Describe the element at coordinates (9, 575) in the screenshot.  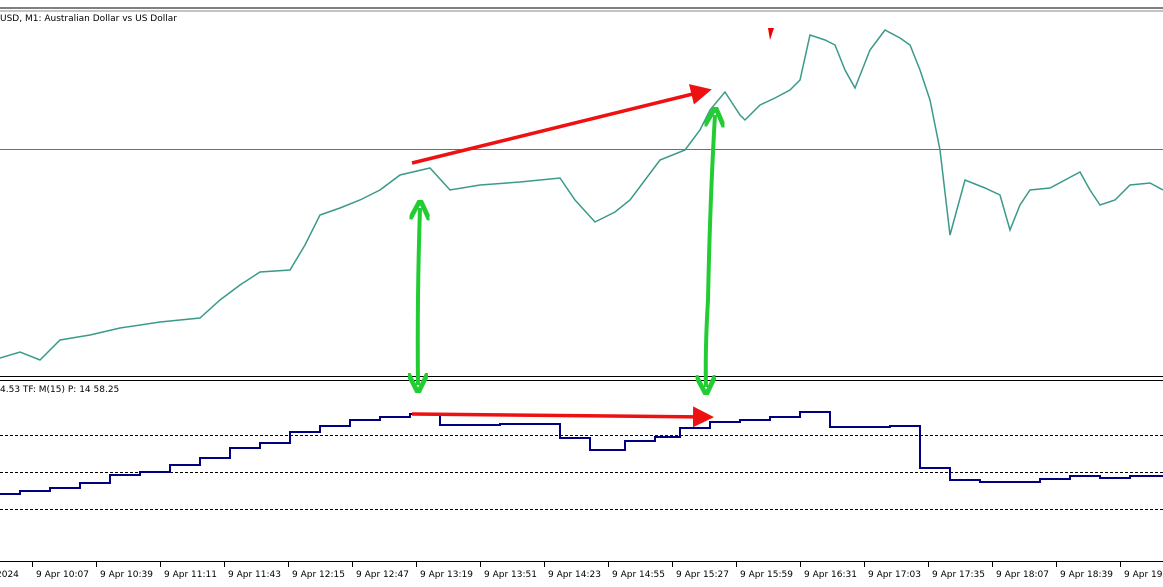
I see `time-label: 2024` at that location.